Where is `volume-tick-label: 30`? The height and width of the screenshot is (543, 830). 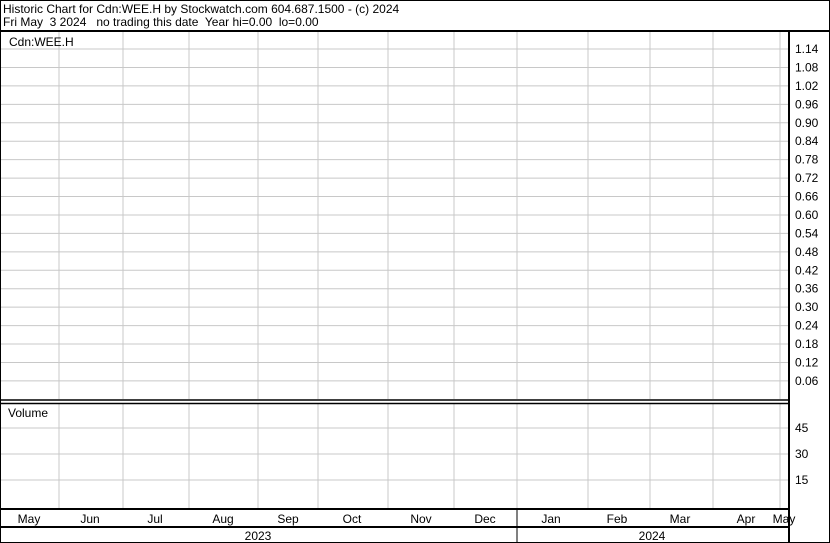
volume-tick-label: 30 is located at coordinates (802, 454).